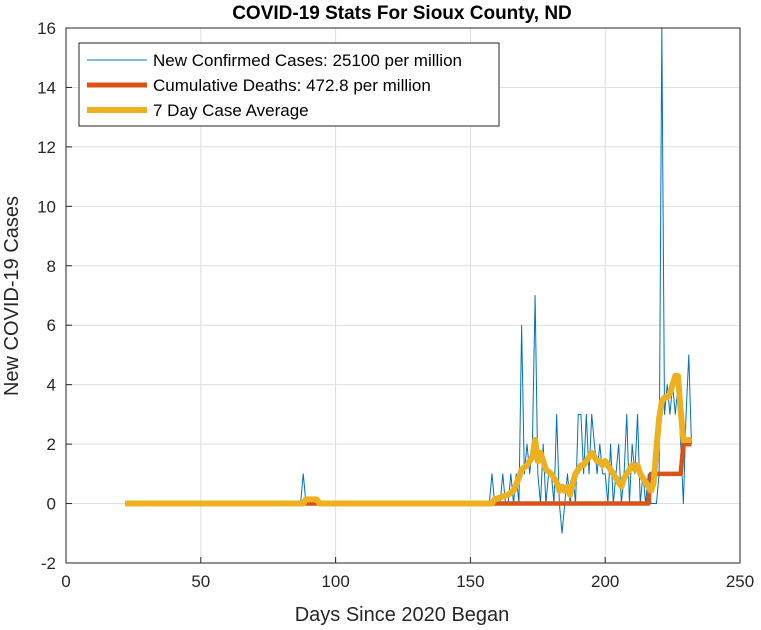 The image size is (761, 630). Describe the element at coordinates (402, 13) in the screenshot. I see `chart-title: COVID-19 Stats For Sioux County, ND` at that location.